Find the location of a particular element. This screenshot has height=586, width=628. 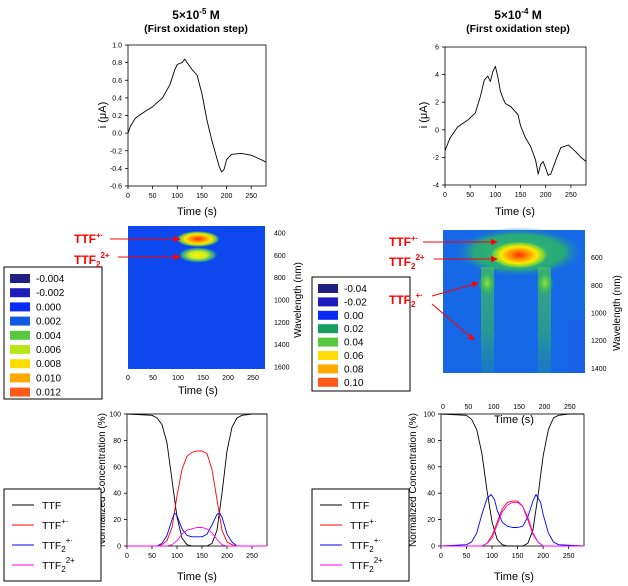

right-cv-xtick-label: 50 is located at coordinates (470, 195).